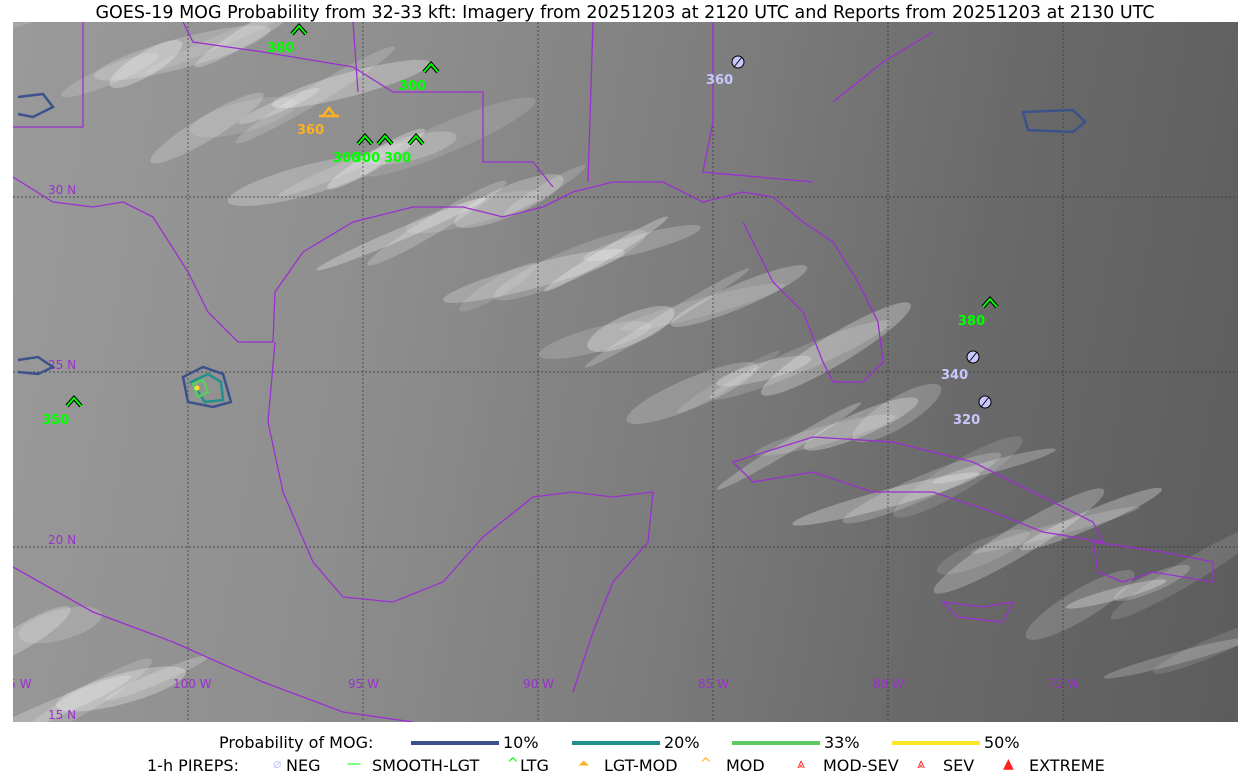 Image resolution: width=1250 pixels, height=782 pixels. I want to click on longitude-label: 90 W, so click(538, 684).